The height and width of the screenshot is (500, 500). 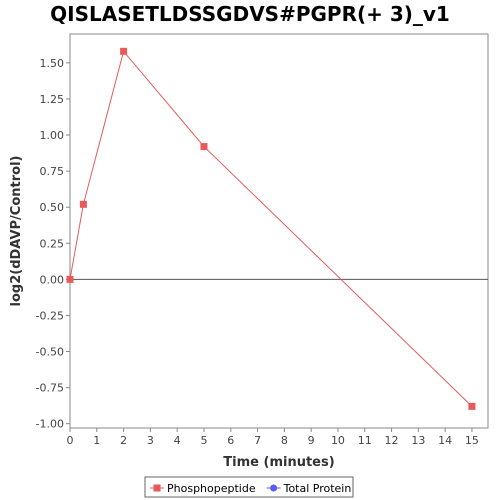 What do you see at coordinates (257, 440) in the screenshot?
I see `x-tick-label: 7` at bounding box center [257, 440].